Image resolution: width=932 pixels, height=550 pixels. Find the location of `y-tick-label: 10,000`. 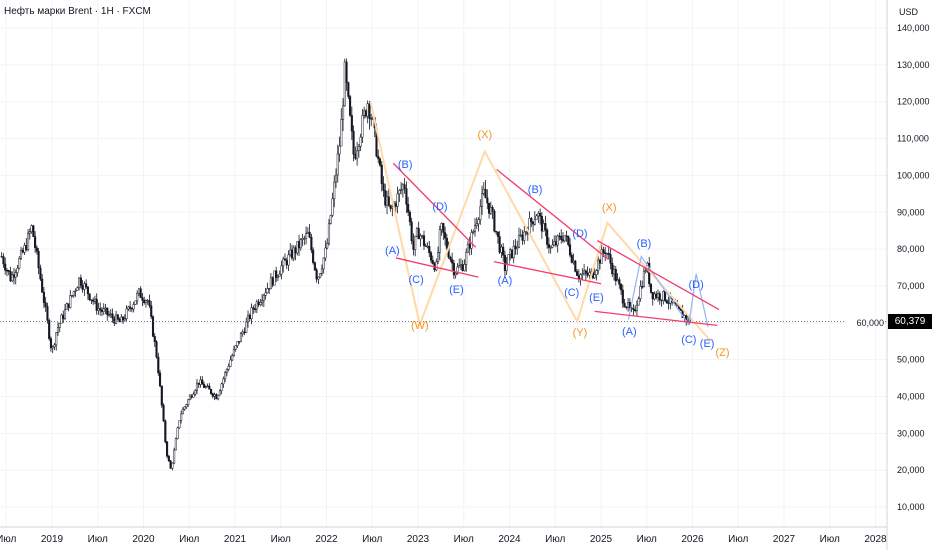

y-tick-label: 10,000 is located at coordinates (911, 507).